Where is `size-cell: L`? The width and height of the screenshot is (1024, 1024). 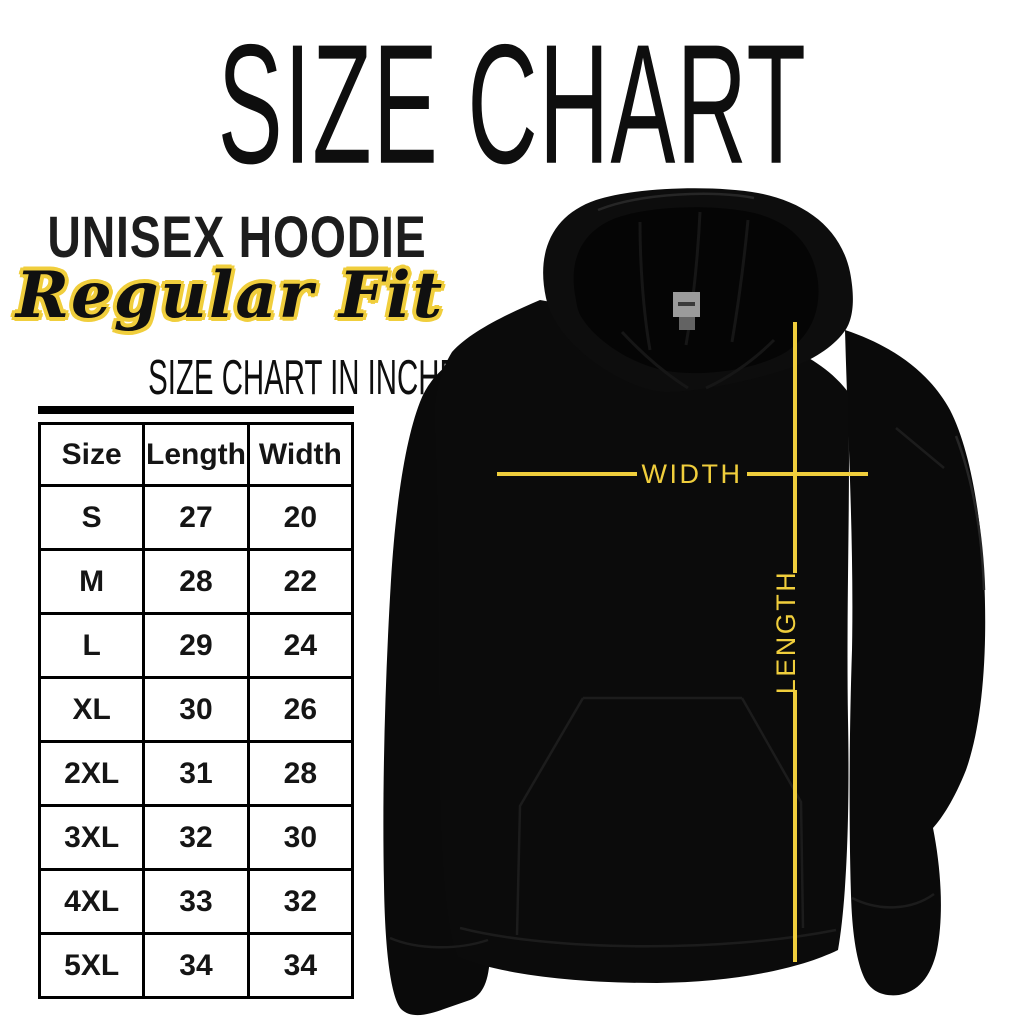 size-cell: L is located at coordinates (91, 645).